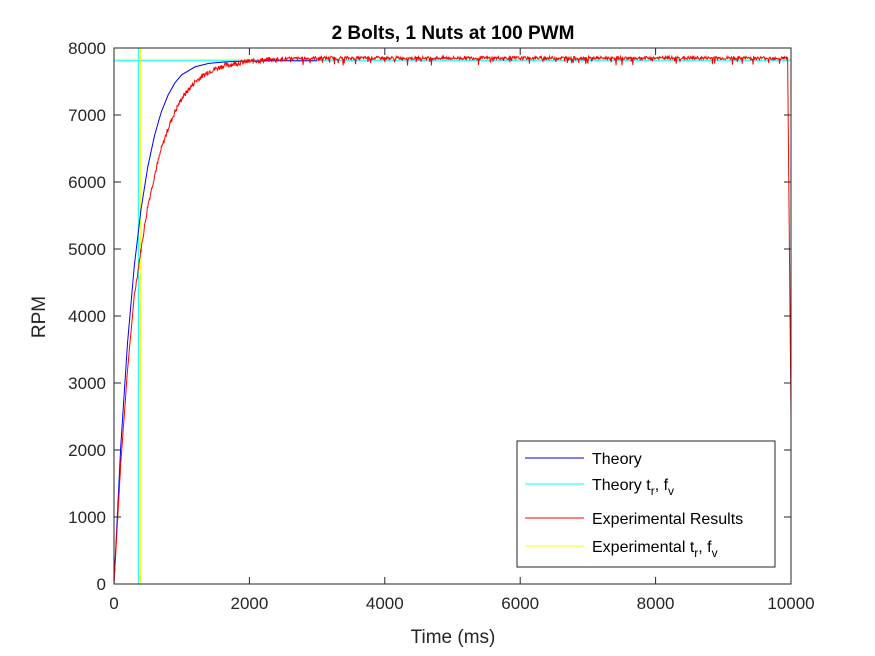 The height and width of the screenshot is (656, 875). Describe the element at coordinates (87, 115) in the screenshot. I see `y-tick-label: 7000` at that location.